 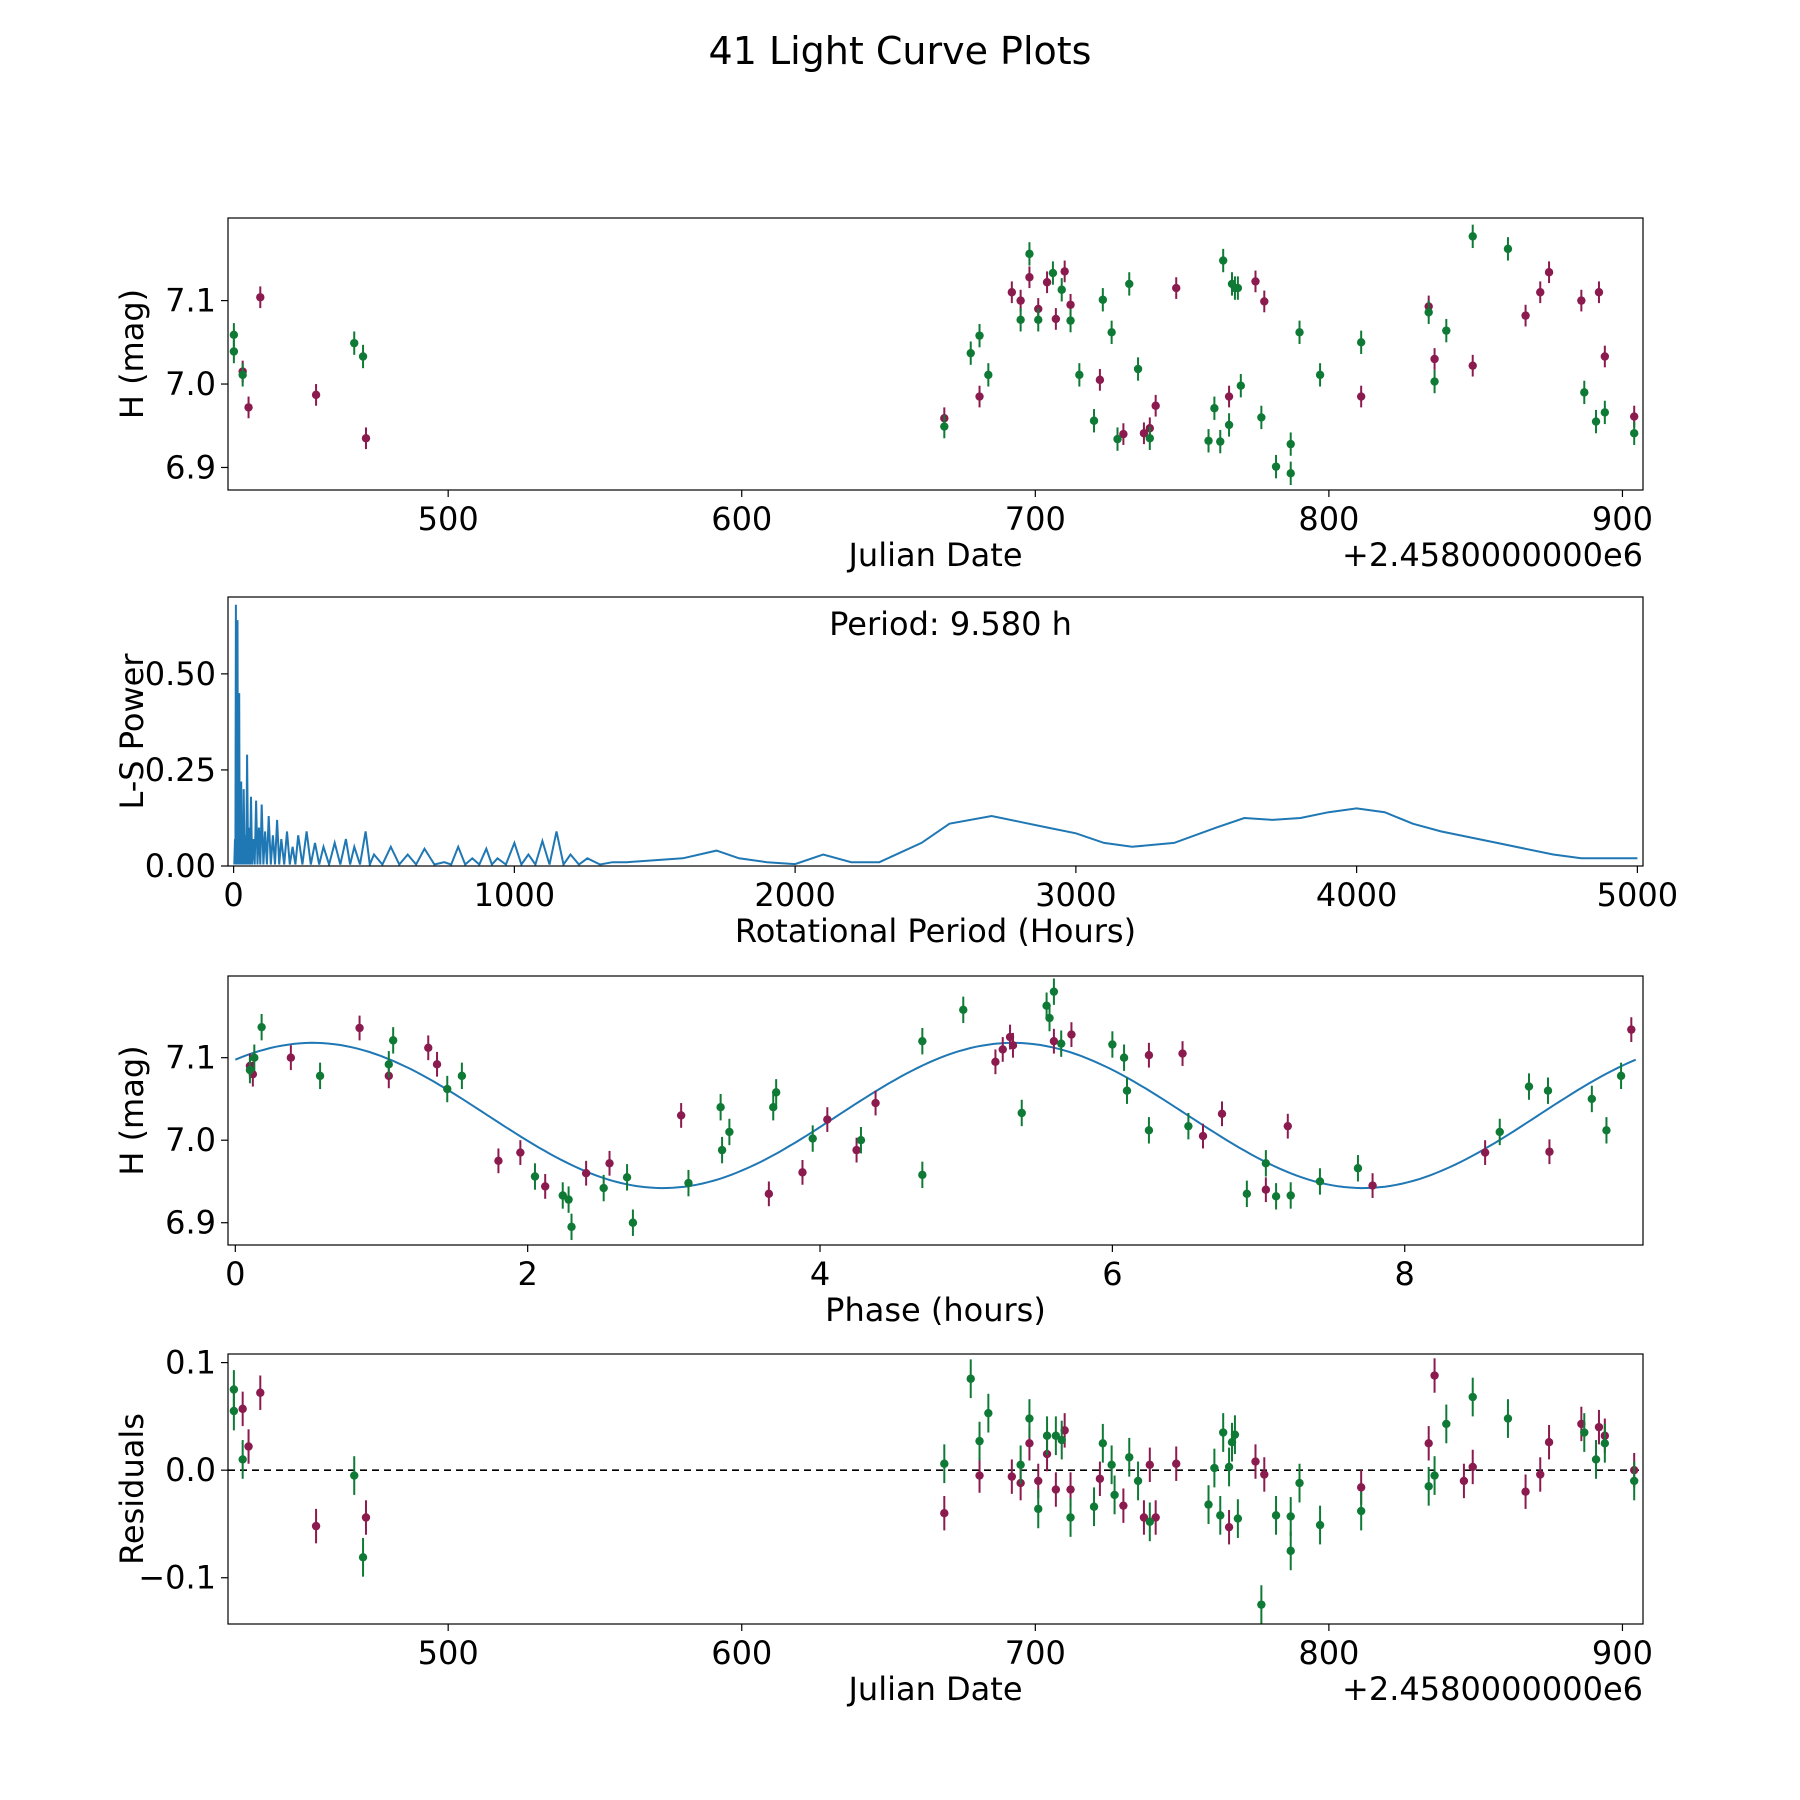 What do you see at coordinates (794, 895) in the screenshot?
I see `x-tick-label: 2000` at bounding box center [794, 895].